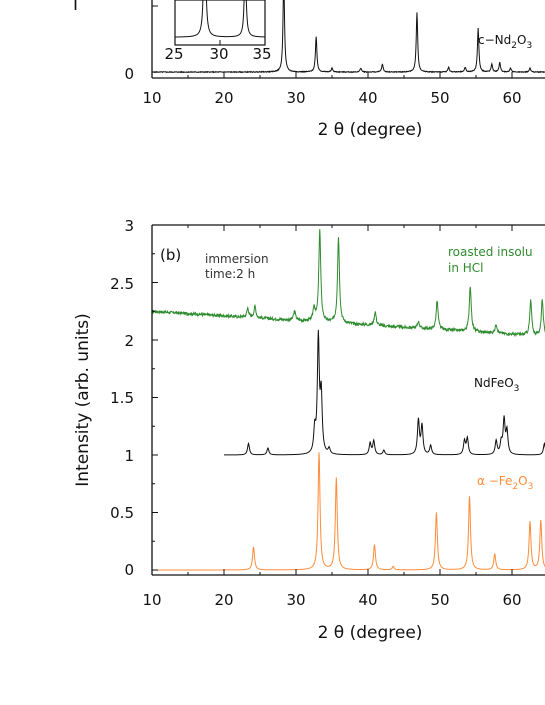 This screenshot has width=545, height=705. I want to click on immersion-note-line1: immersion, so click(237, 259).